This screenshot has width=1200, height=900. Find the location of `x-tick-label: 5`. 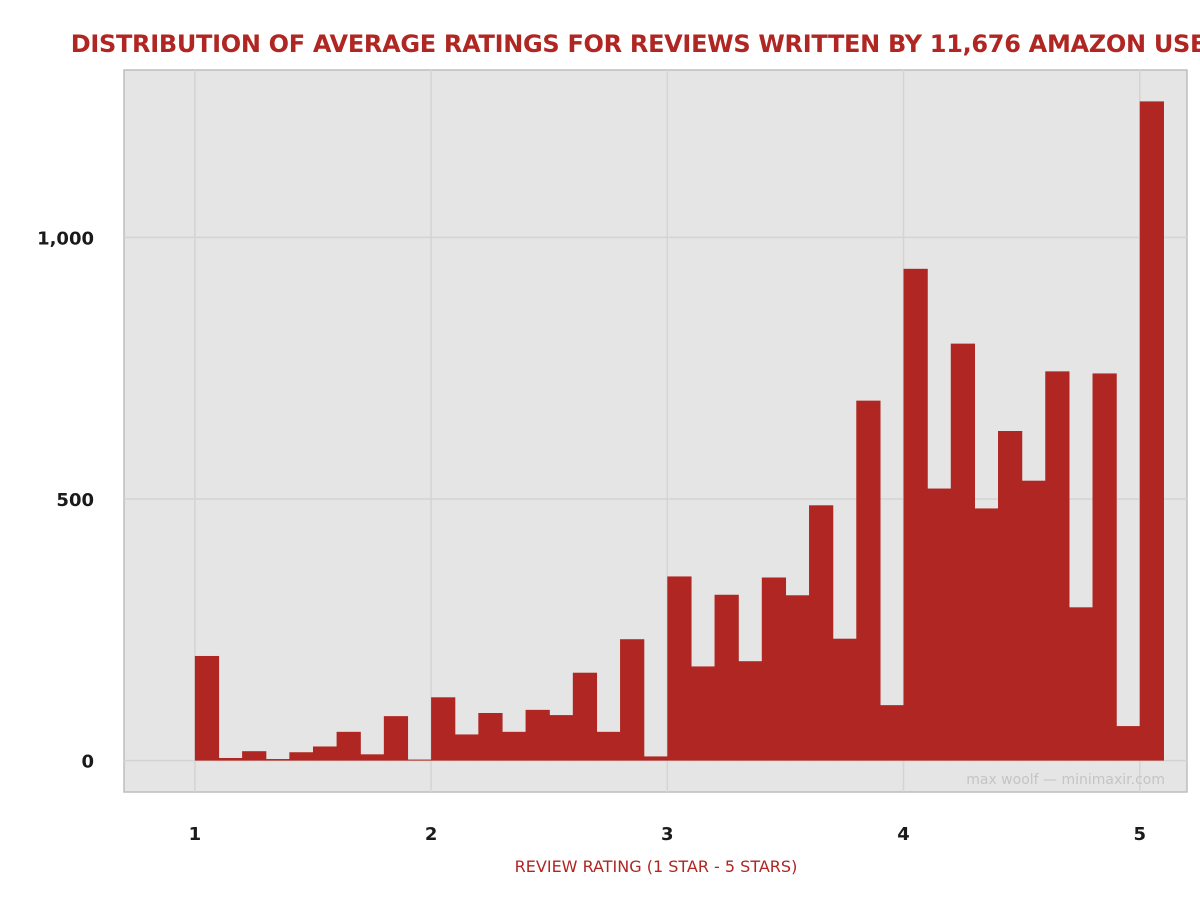

x-tick-label: 5 is located at coordinates (1139, 834).